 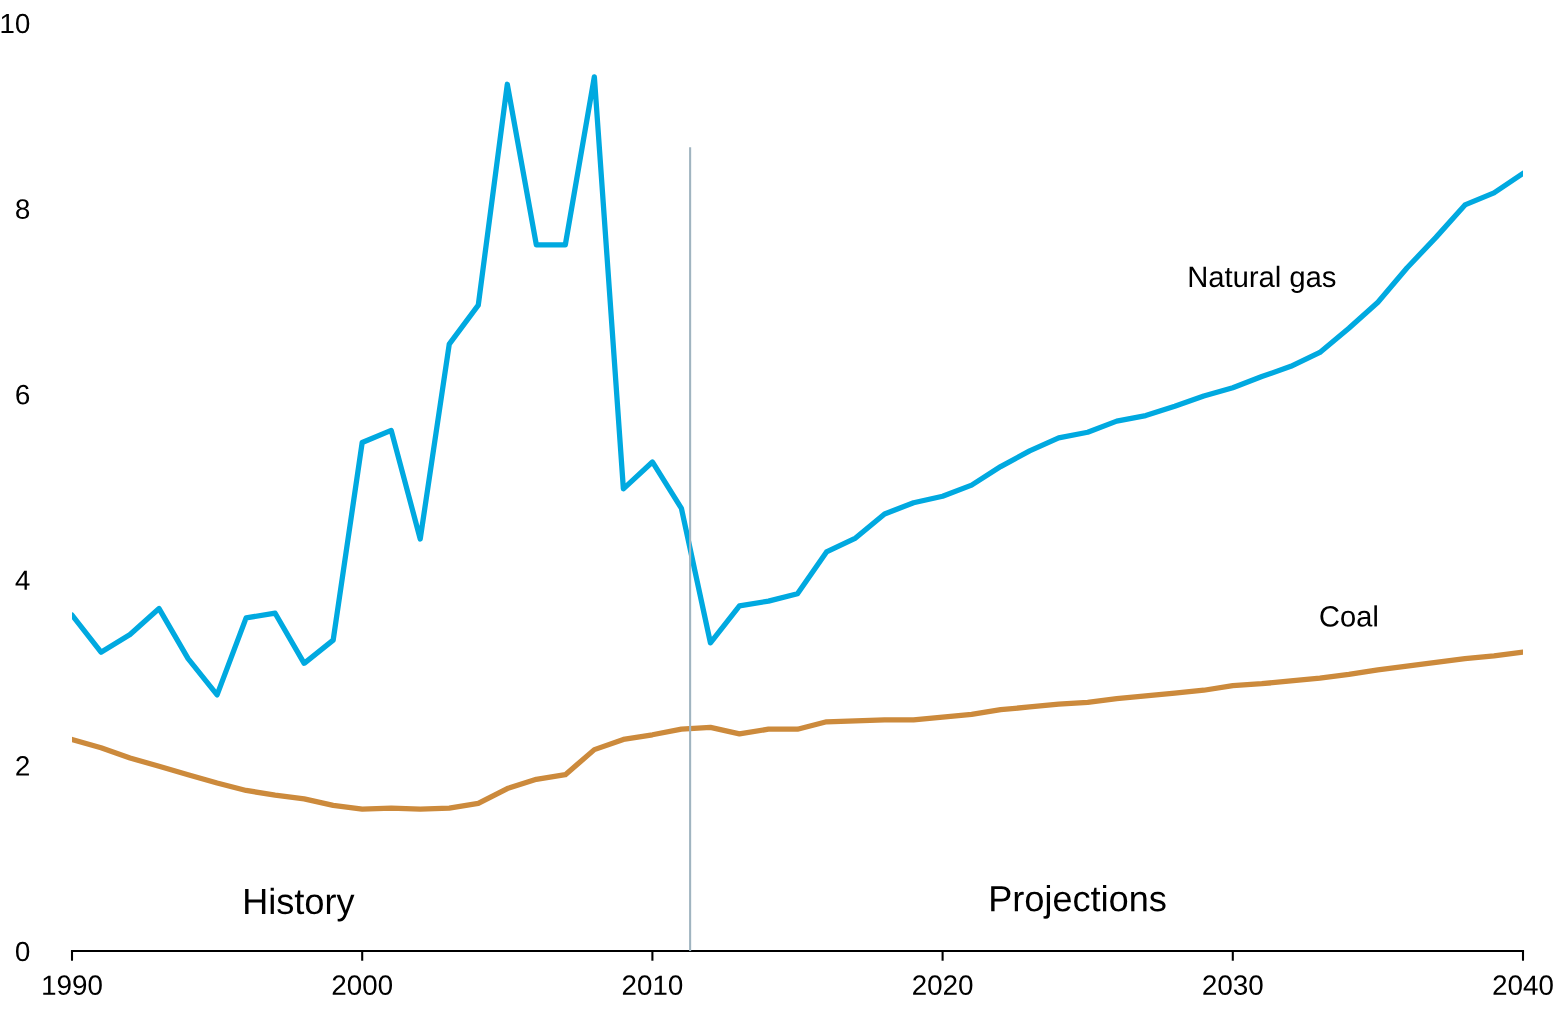 I want to click on x-tick-label: 2040, so click(x=1523, y=985).